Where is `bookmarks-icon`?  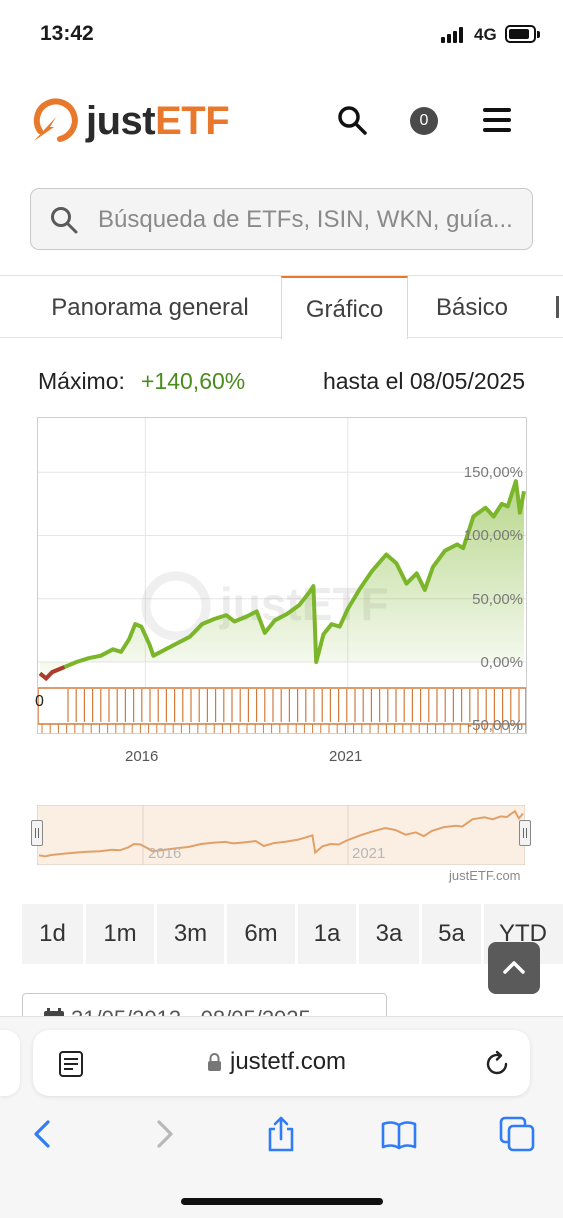
bookmarks-icon is located at coordinates (399, 1134).